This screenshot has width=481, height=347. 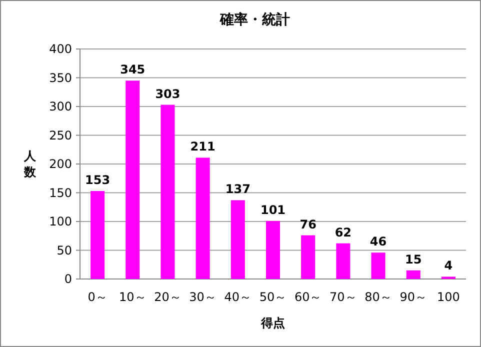 I want to click on x-axis-title: 得点, so click(x=272, y=323).